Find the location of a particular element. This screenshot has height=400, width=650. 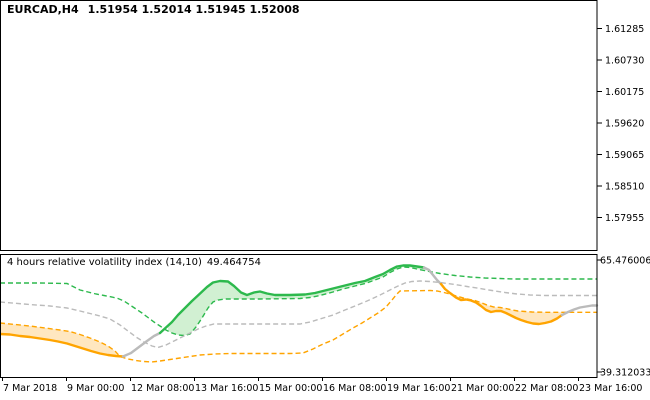

ohlc-values: 1.51954 1.52014 1.51945 1.52008 is located at coordinates (193, 9).